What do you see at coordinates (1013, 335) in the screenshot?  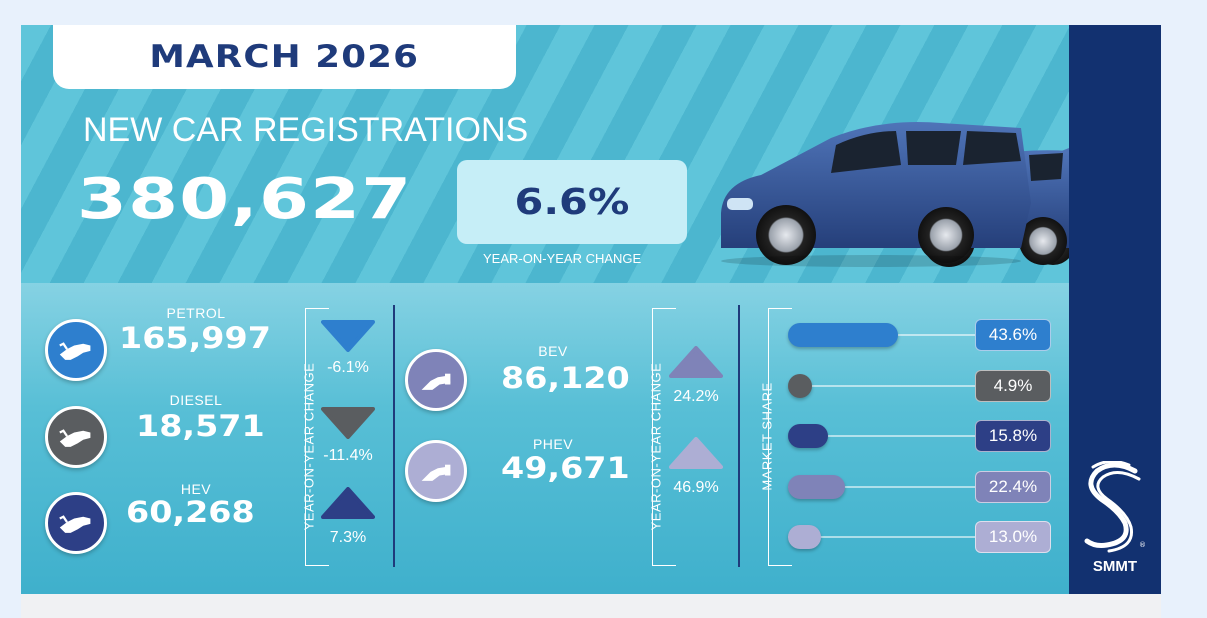 I see `share-value-pill: 43.6%` at bounding box center [1013, 335].